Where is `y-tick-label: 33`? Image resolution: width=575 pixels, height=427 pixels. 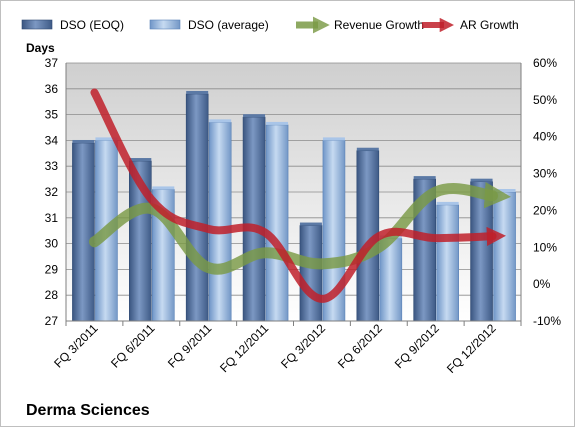
y-tick-label: 33 is located at coordinates (52, 166).